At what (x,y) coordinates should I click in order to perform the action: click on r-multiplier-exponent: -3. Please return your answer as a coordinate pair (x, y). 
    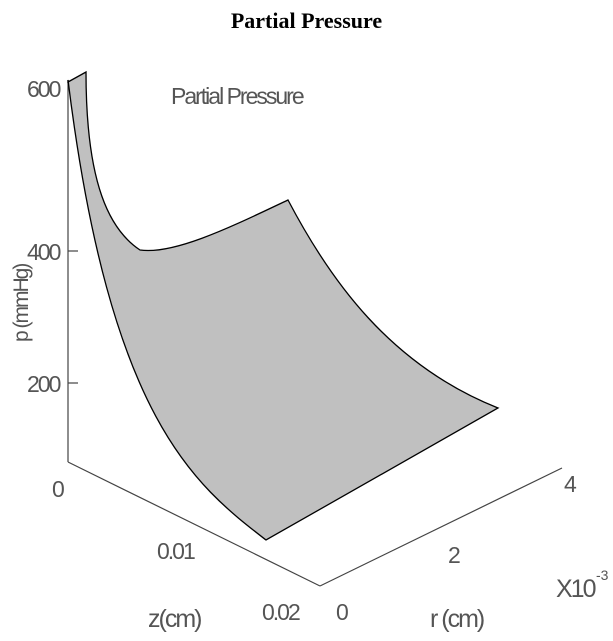
    Looking at the image, I should click on (602, 575).